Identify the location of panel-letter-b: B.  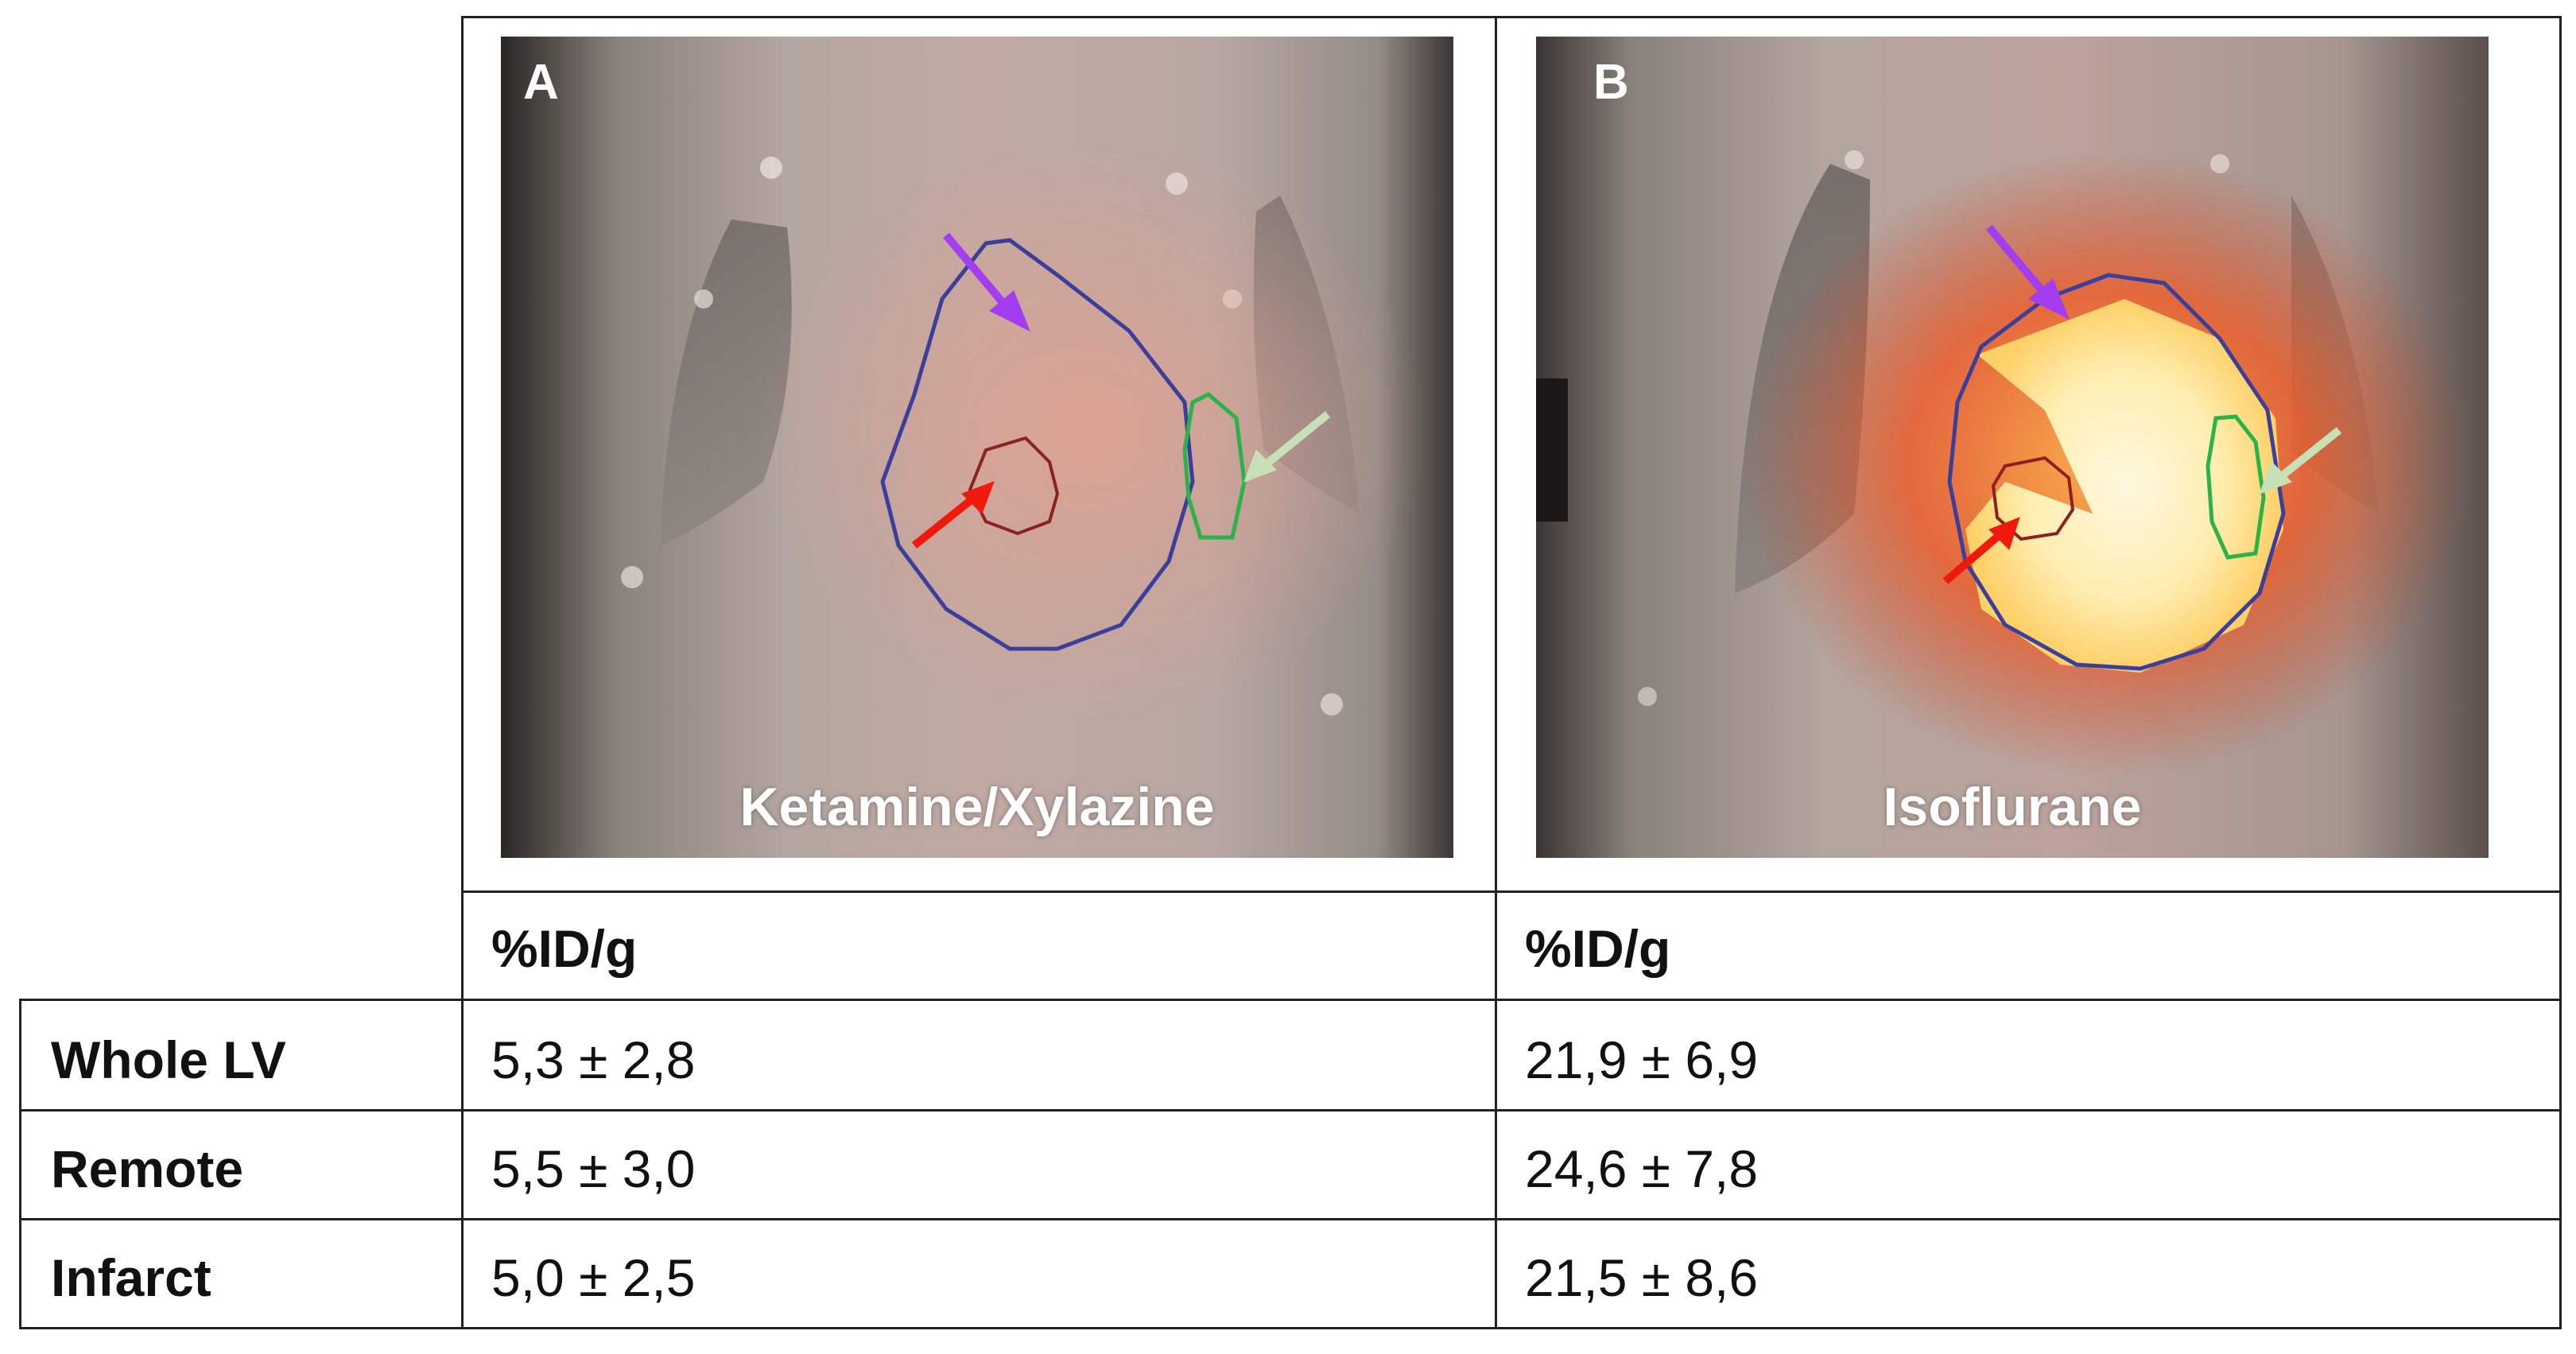
(1611, 82).